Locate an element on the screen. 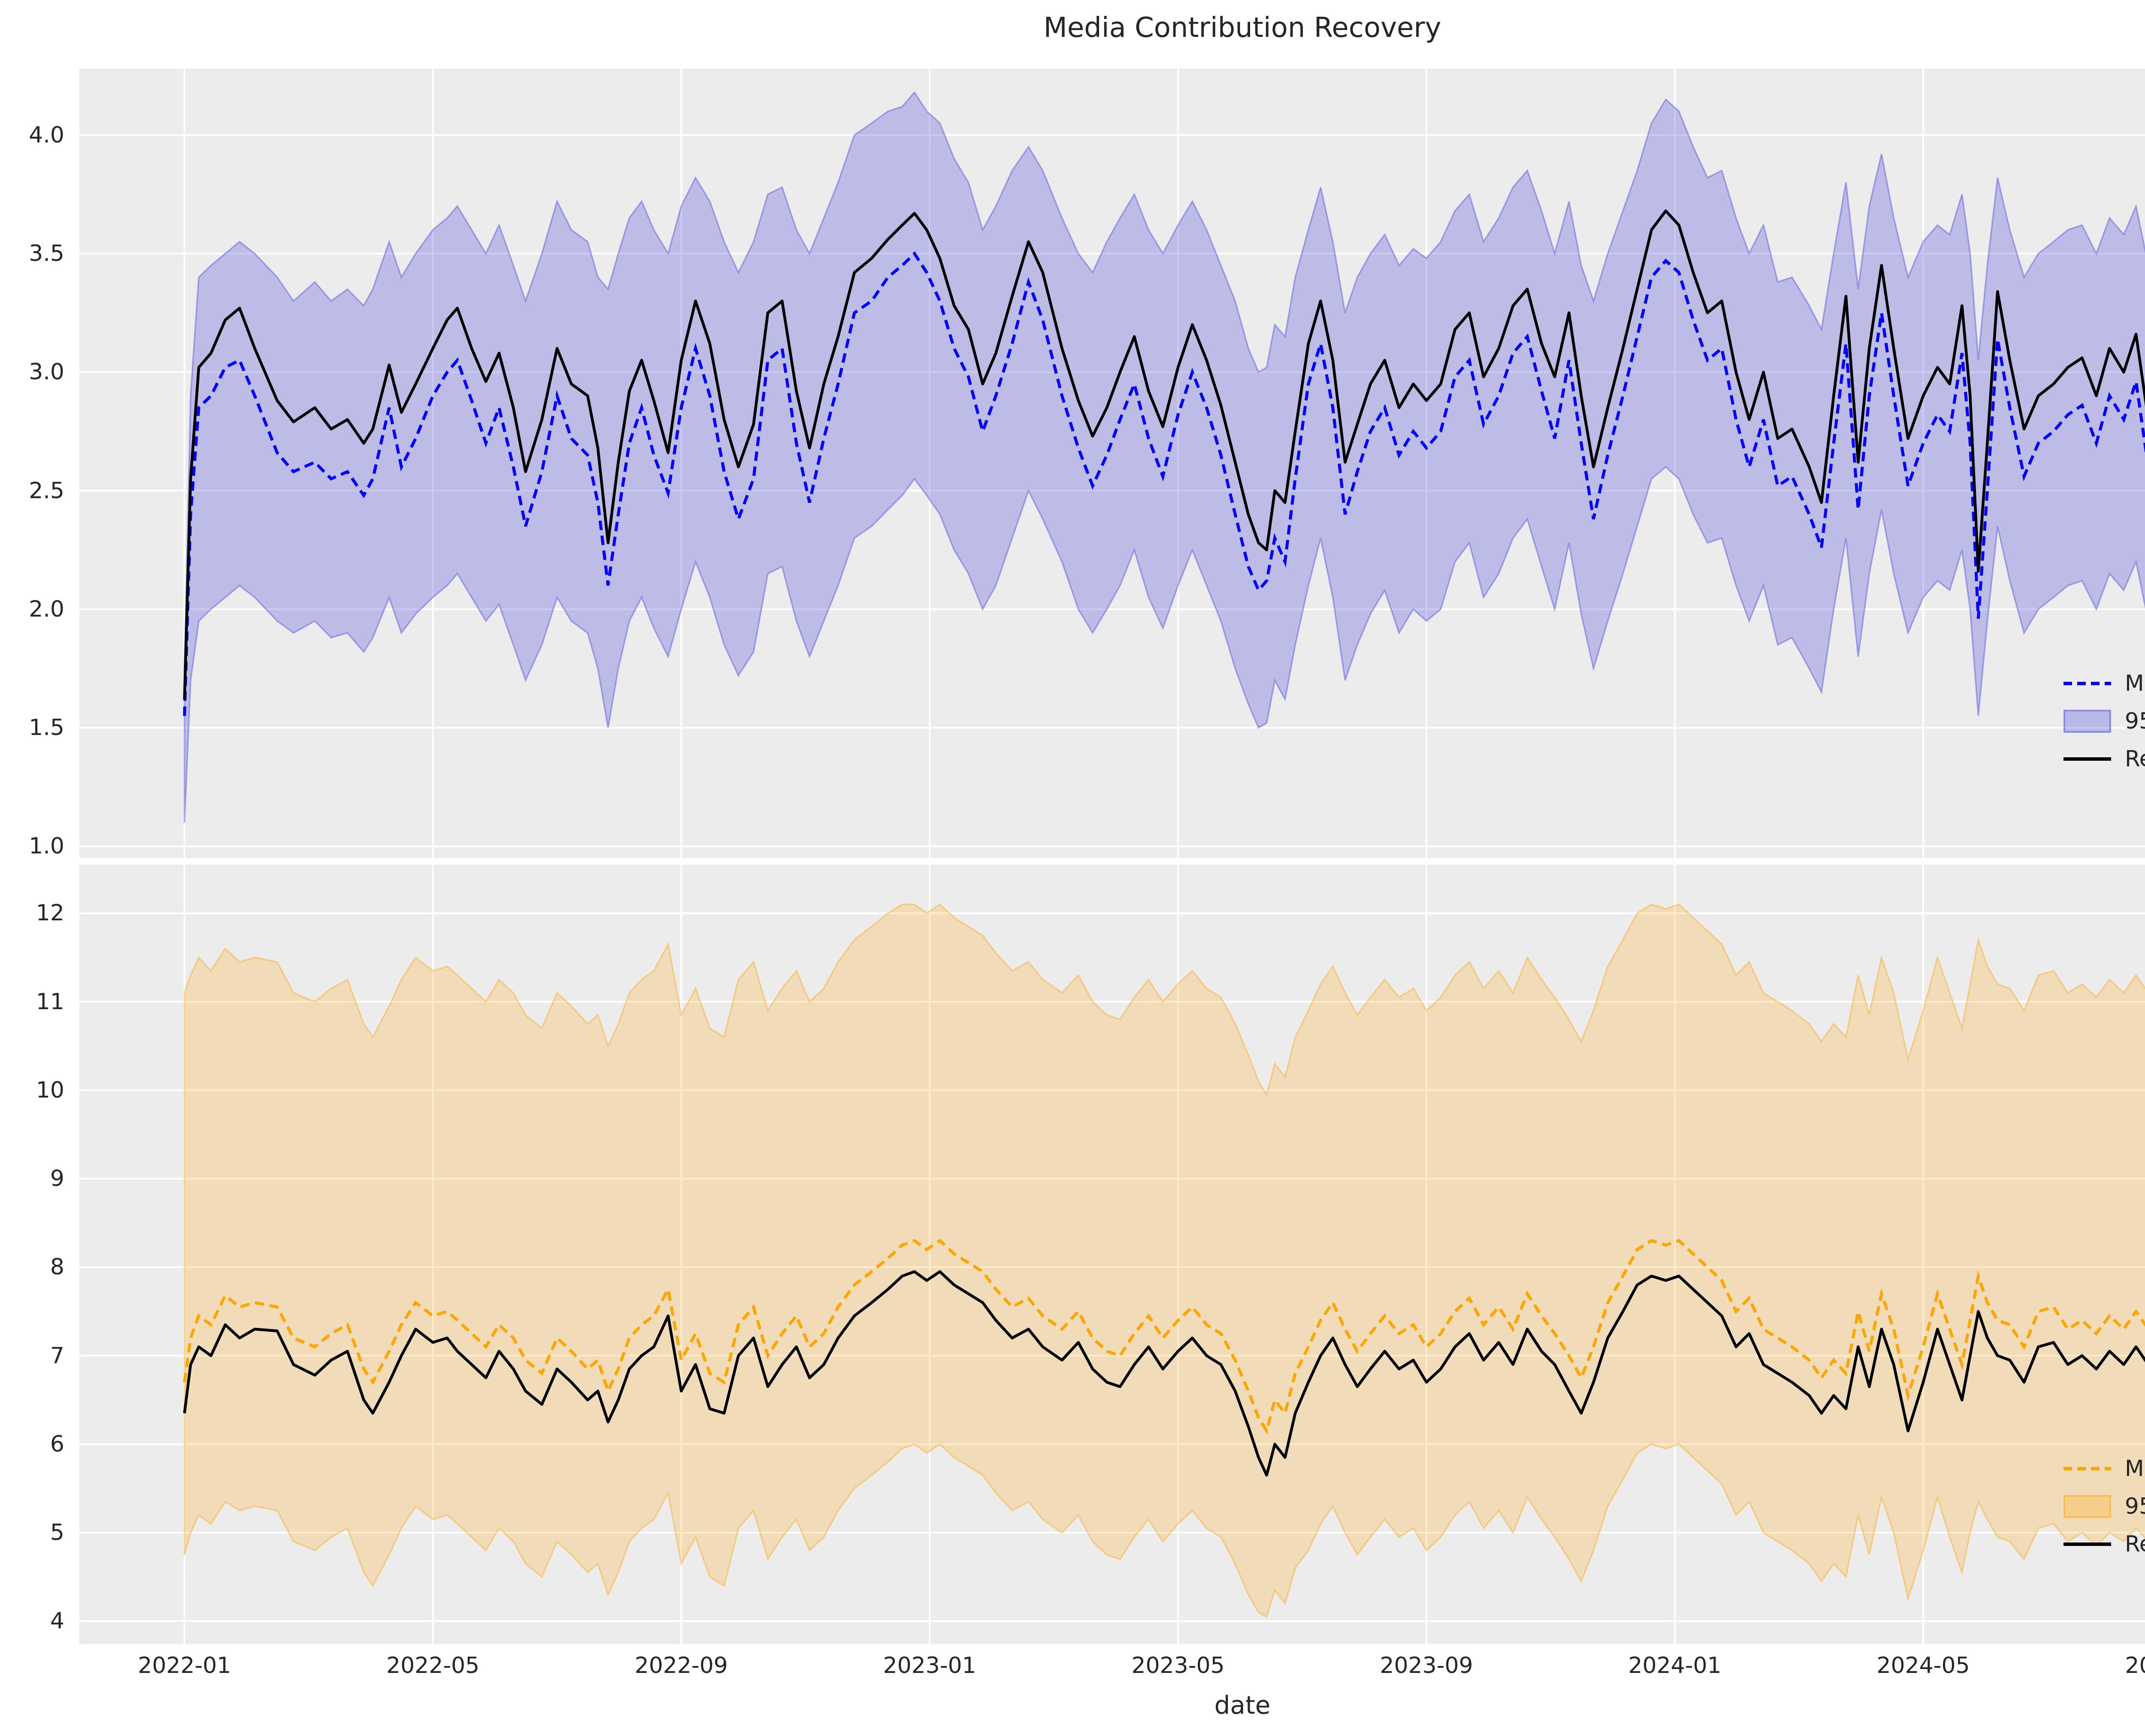 This screenshot has width=2145, height=1736. x2-y-tick-label: 9 is located at coordinates (57, 1179).